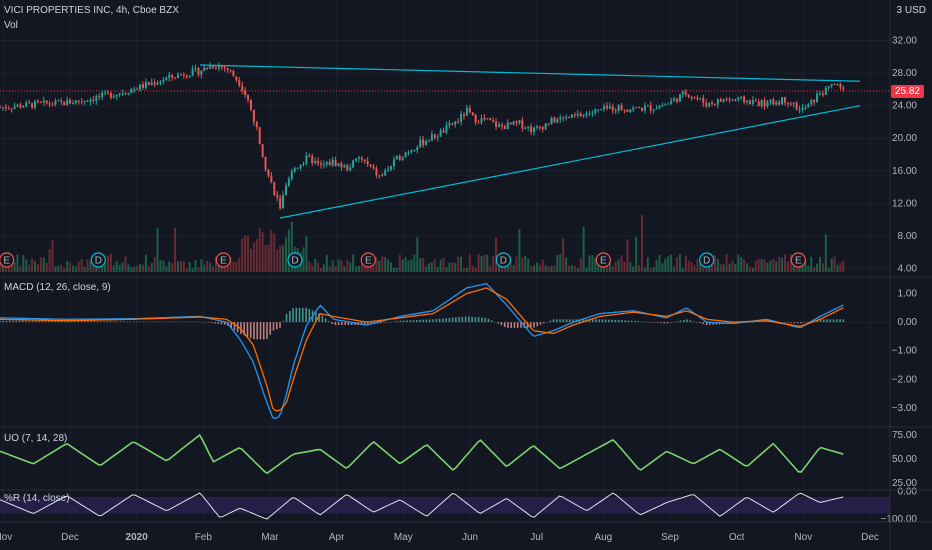 Image resolution: width=932 pixels, height=550 pixels. Describe the element at coordinates (422, 454) in the screenshot. I see `uo-pane` at that location.